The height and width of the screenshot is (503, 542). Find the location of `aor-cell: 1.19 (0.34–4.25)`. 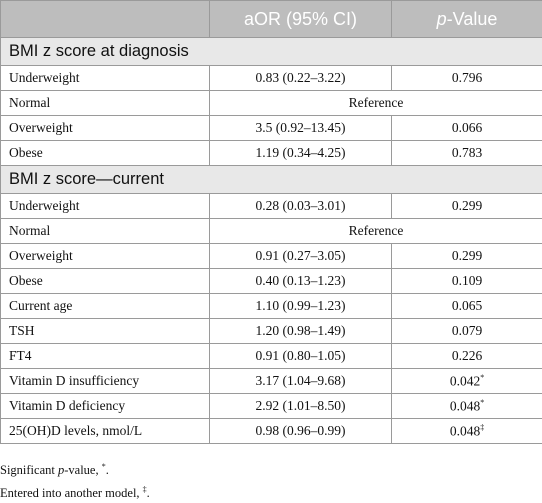

aor-cell: 1.19 (0.34–4.25) is located at coordinates (301, 153).